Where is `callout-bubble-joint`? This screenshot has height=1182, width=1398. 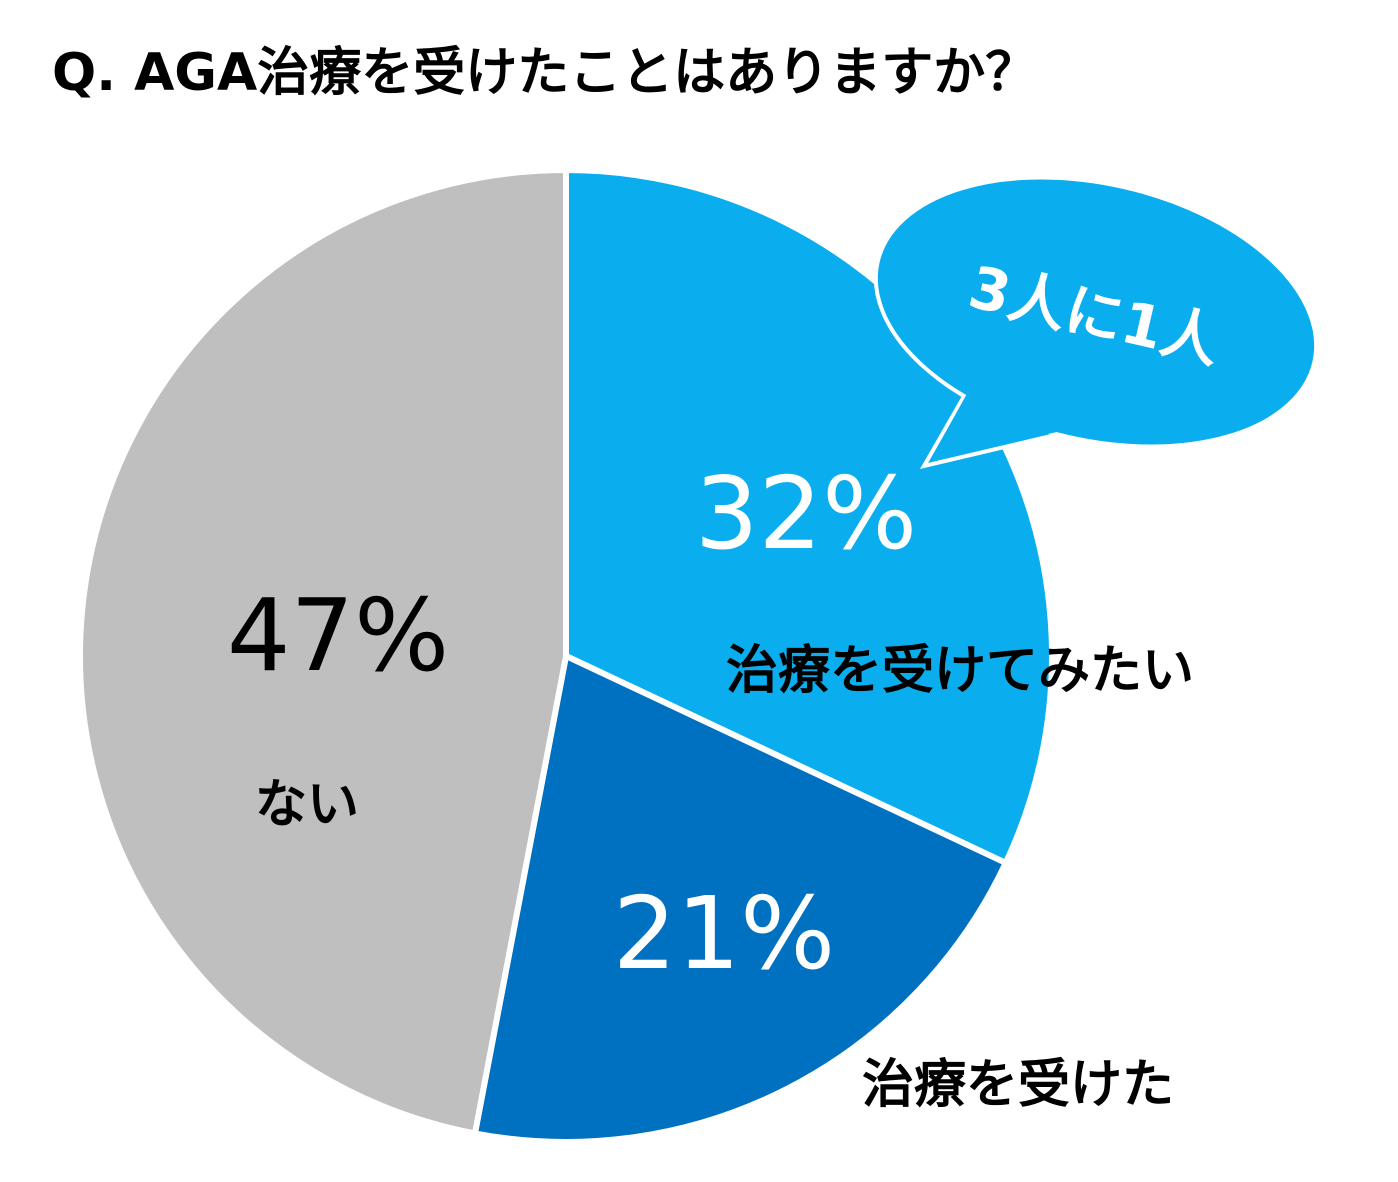
callout-bubble-joint is located at coordinates (998, 417).